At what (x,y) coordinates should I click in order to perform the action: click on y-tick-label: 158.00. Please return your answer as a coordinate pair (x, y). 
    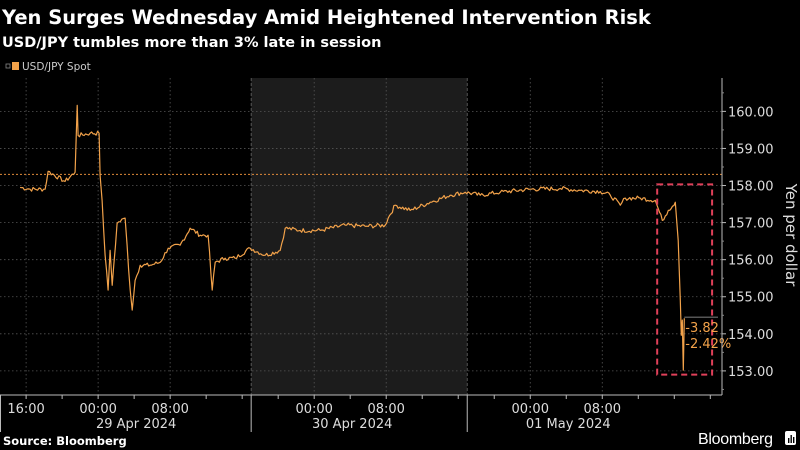
    Looking at the image, I should click on (751, 187).